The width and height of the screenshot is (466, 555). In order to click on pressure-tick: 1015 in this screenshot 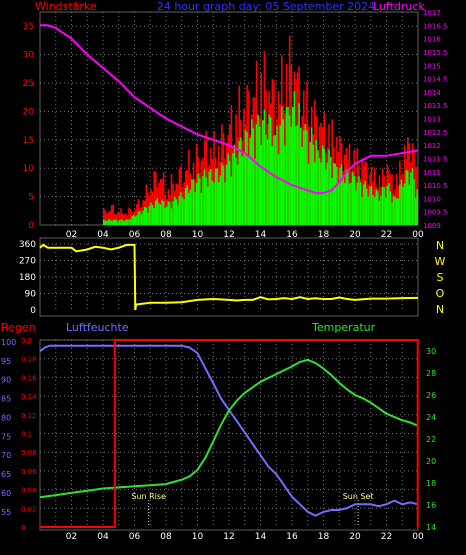, I will do `click(432, 66)`.